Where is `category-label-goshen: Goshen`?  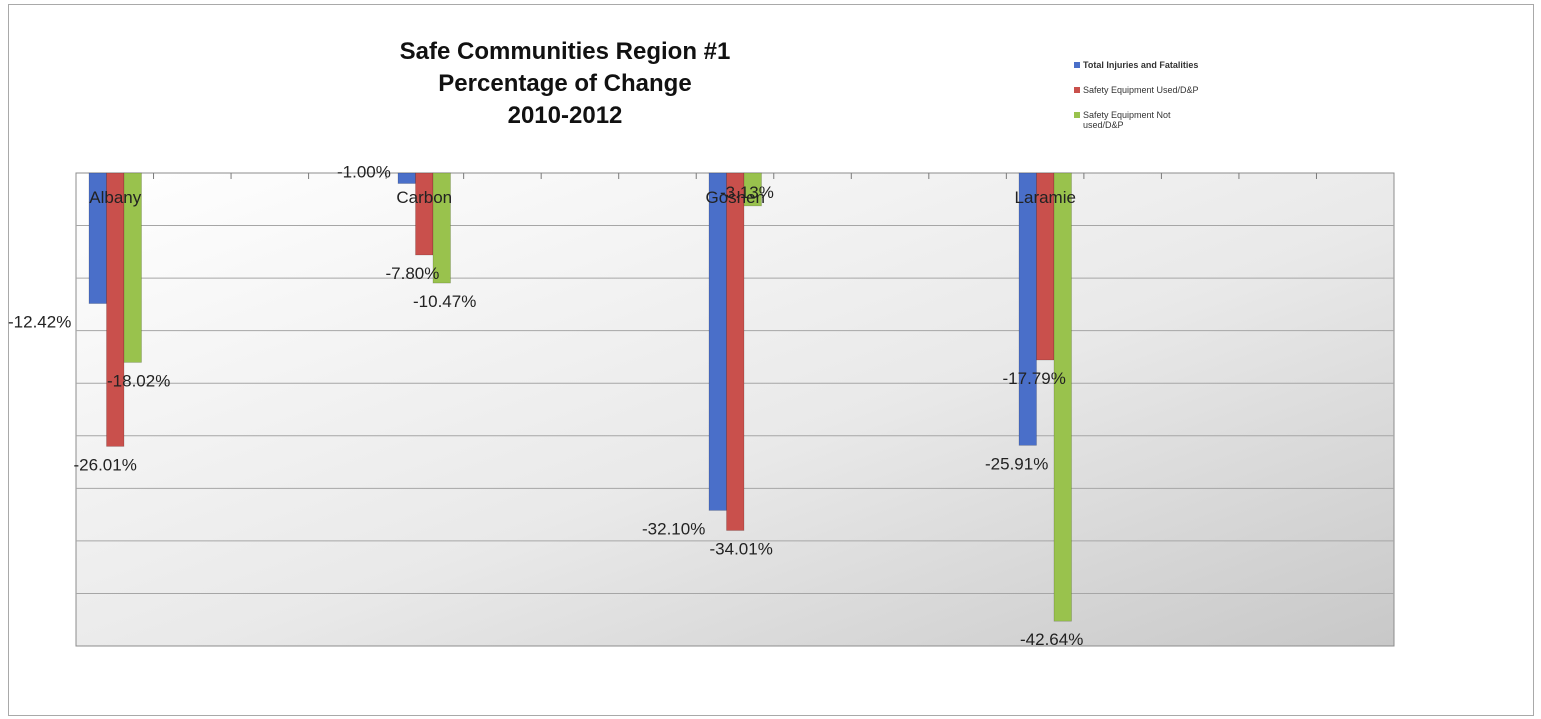
category-label-goshen: Goshen is located at coordinates (735, 197).